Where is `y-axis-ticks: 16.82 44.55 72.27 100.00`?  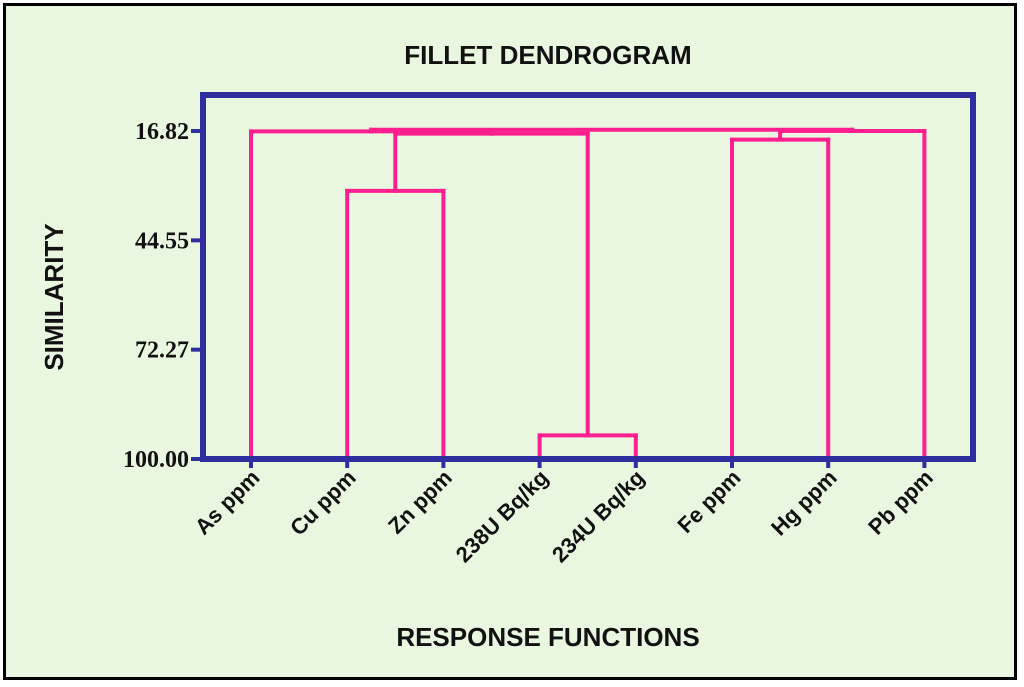
y-axis-ticks: 16.82 44.55 72.27 100.00 is located at coordinates (163, 296).